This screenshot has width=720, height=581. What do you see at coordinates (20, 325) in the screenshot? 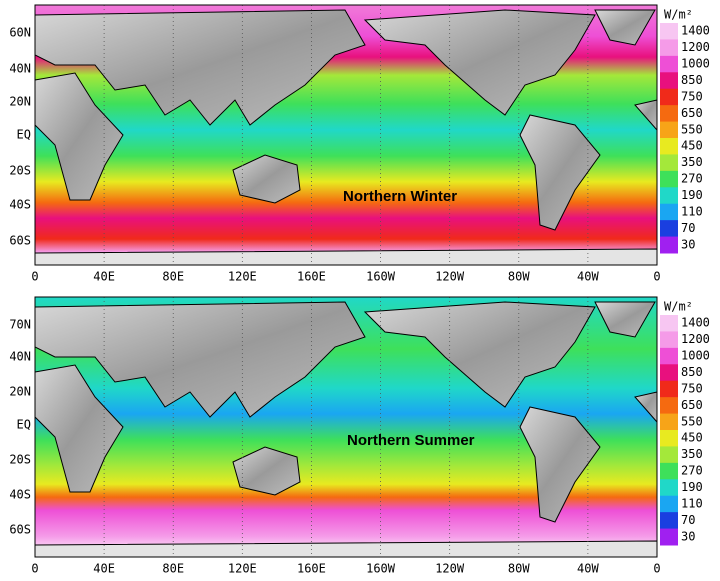
I see `y-axis-label: 70N` at bounding box center [20, 325].